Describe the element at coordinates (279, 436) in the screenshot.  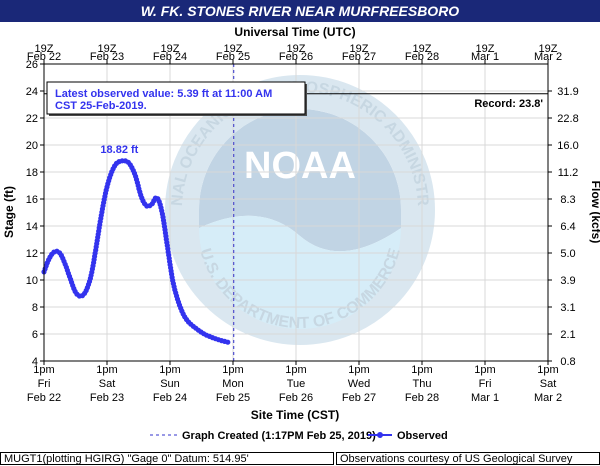
I see `legend-created-label: Graph Created (1:17PM Feb 25, 2019)` at that location.